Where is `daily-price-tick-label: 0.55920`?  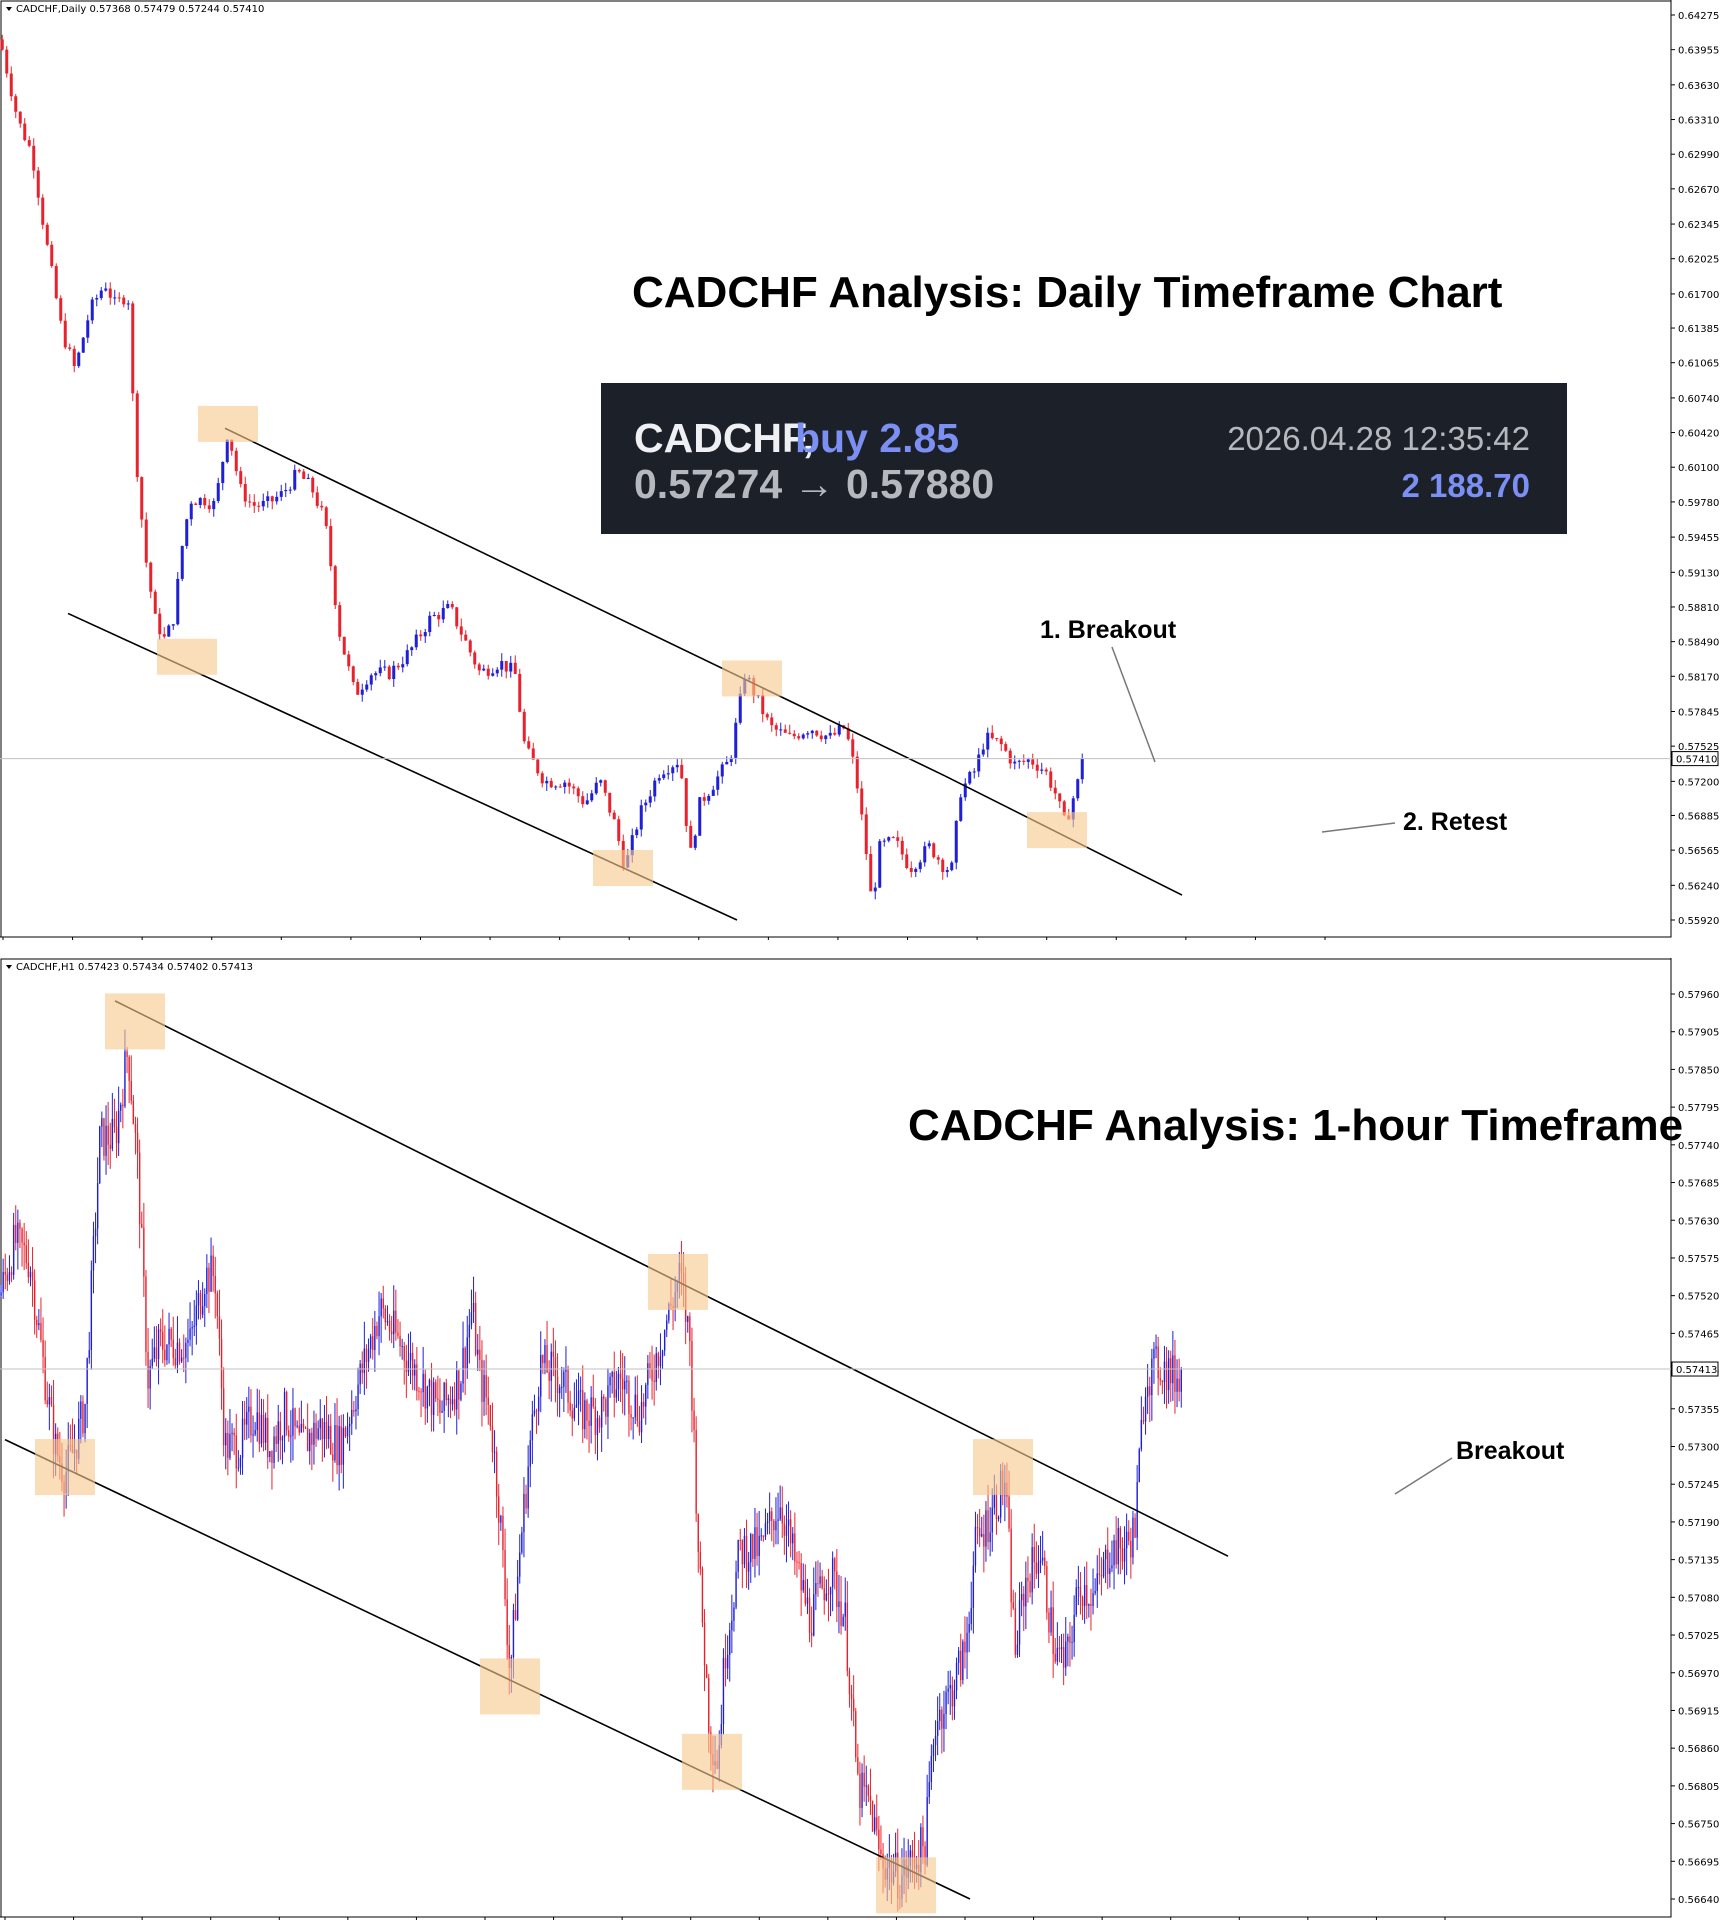
daily-price-tick-label: 0.55920 is located at coordinates (1698, 921).